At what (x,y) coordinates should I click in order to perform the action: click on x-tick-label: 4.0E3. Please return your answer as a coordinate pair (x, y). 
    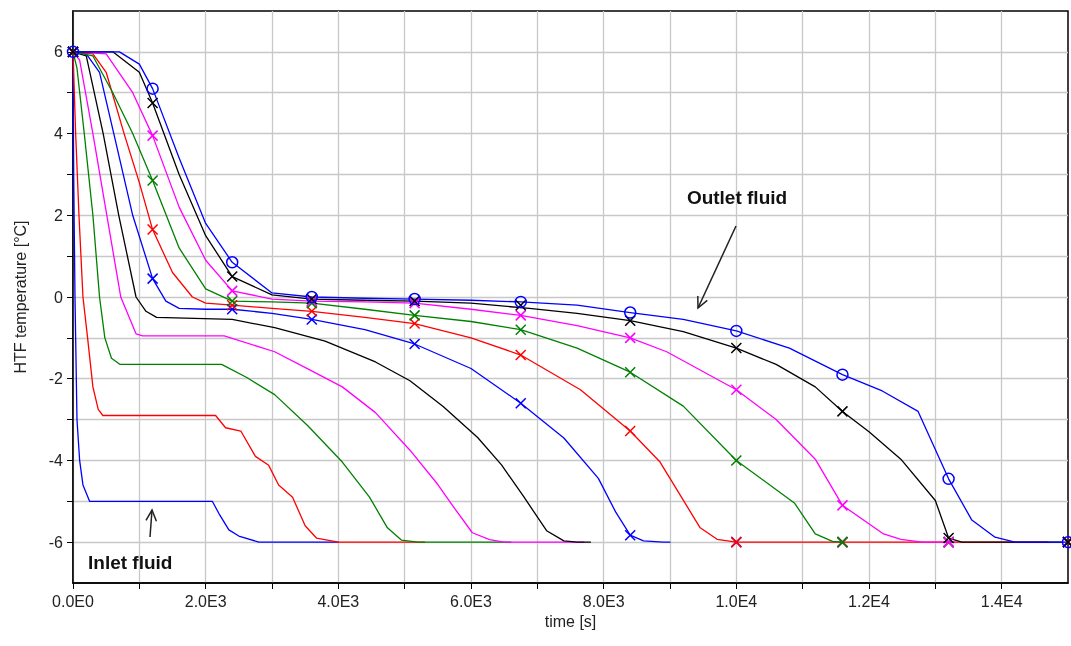
    Looking at the image, I should click on (338, 601).